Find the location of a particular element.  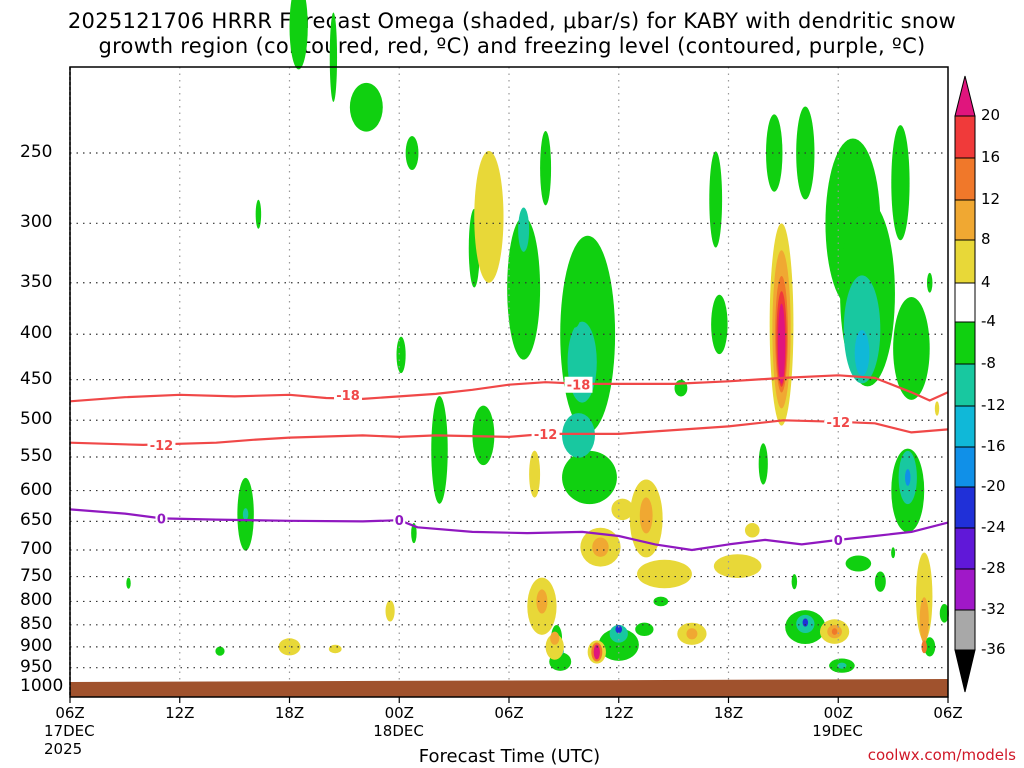

x-tick-label: 12Z is located at coordinates (619, 713).